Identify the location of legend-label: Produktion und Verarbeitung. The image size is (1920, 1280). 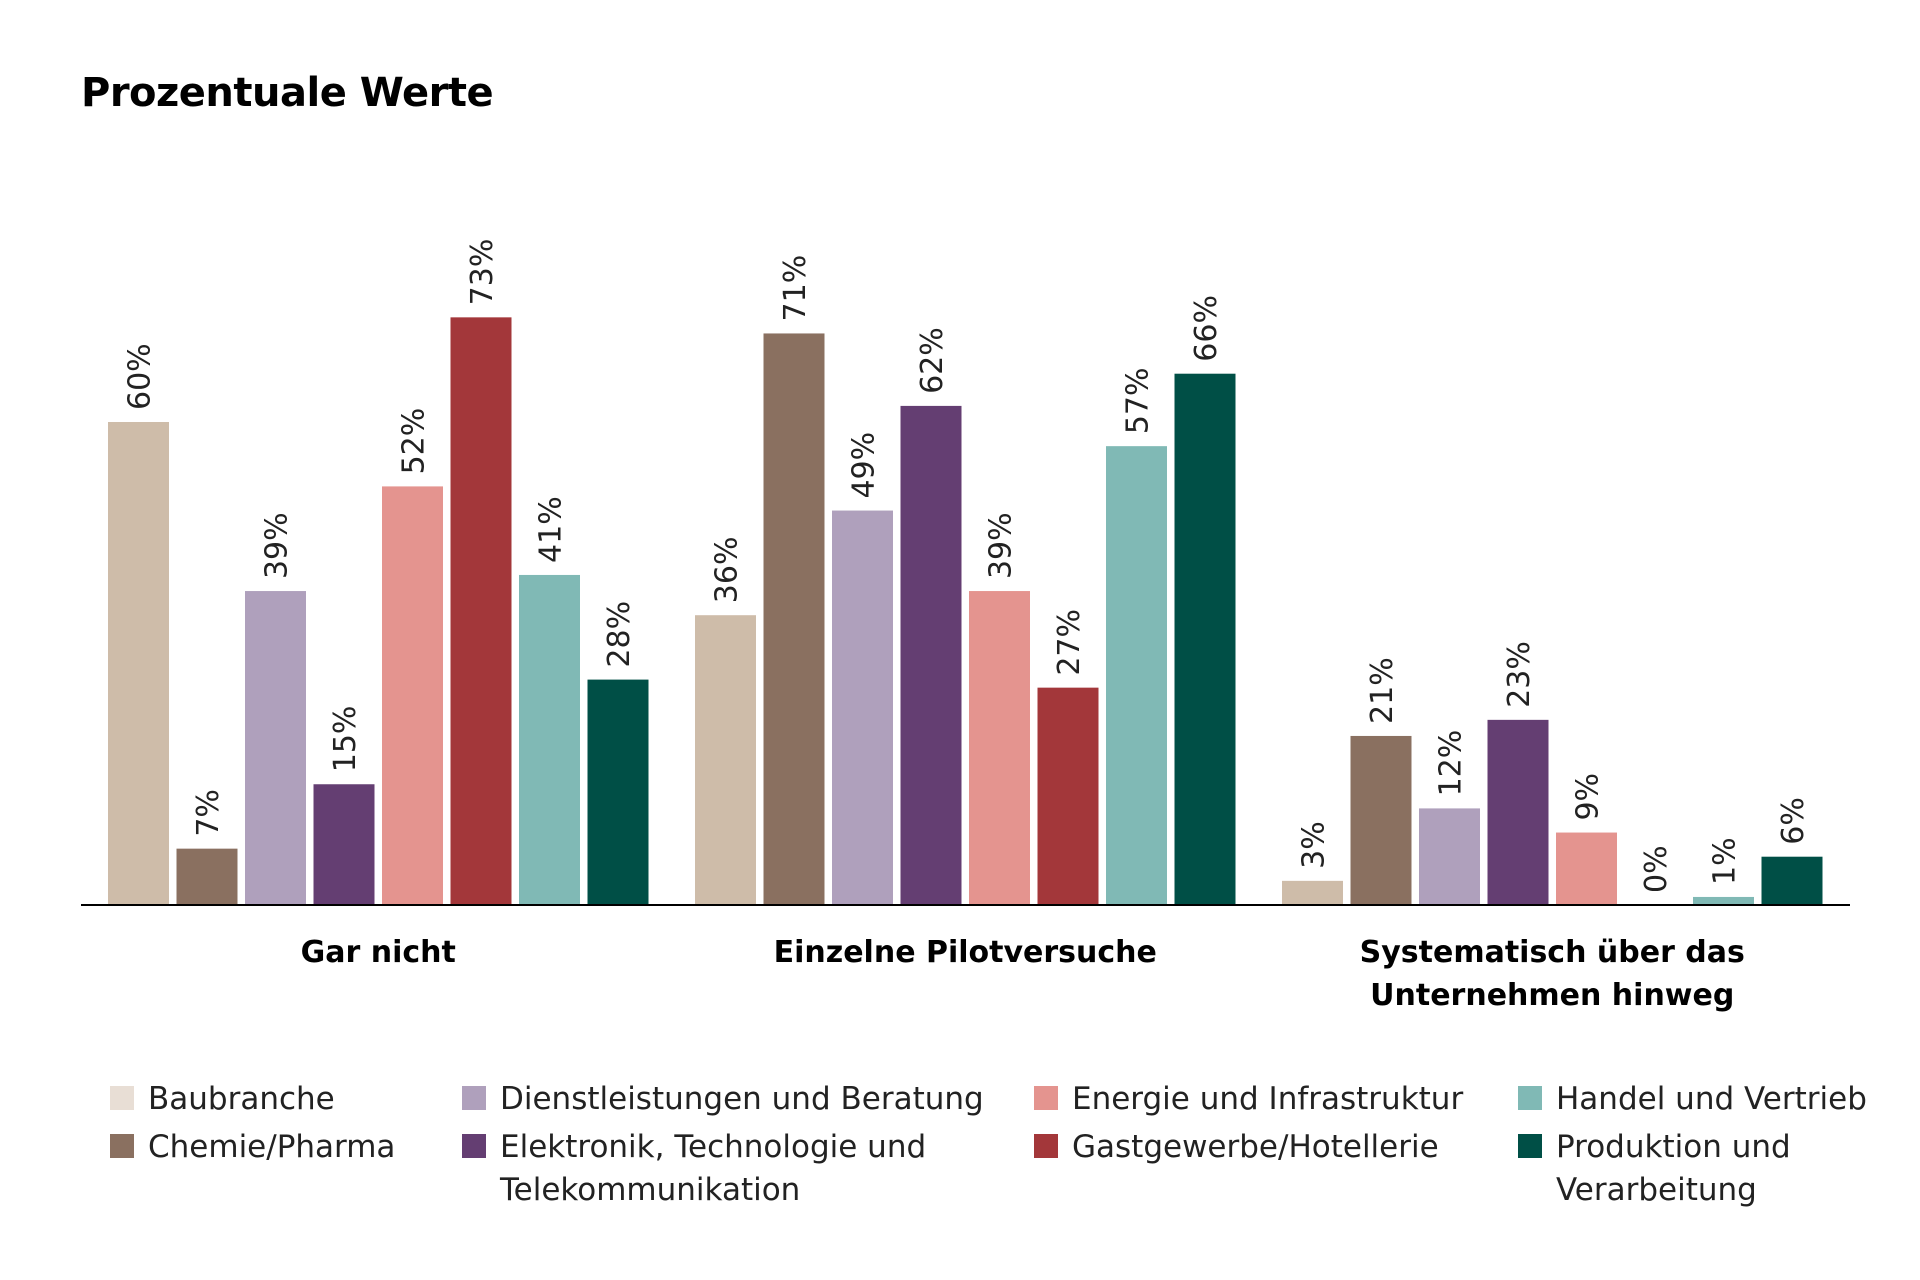
(1673, 1168).